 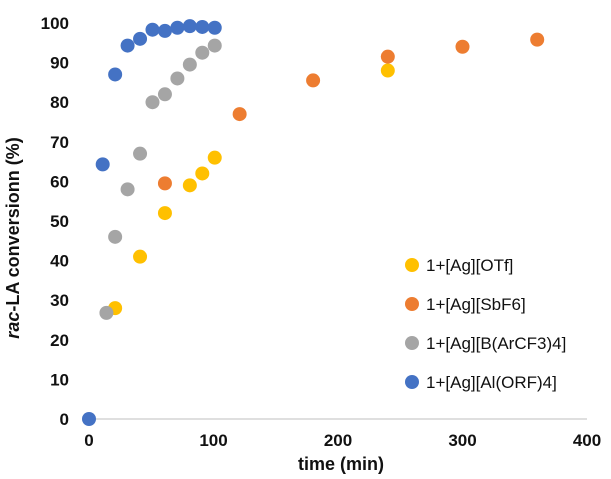 I want to click on legend-label: 1+[Ag][B(ArCF3)4], so click(x=496, y=343).